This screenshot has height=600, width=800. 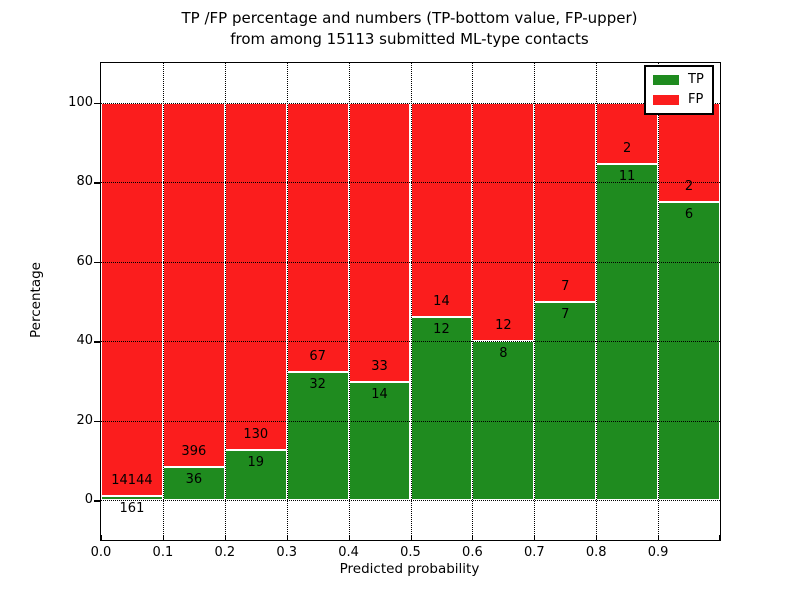 I want to click on fp-count-label: 12, so click(x=503, y=326).